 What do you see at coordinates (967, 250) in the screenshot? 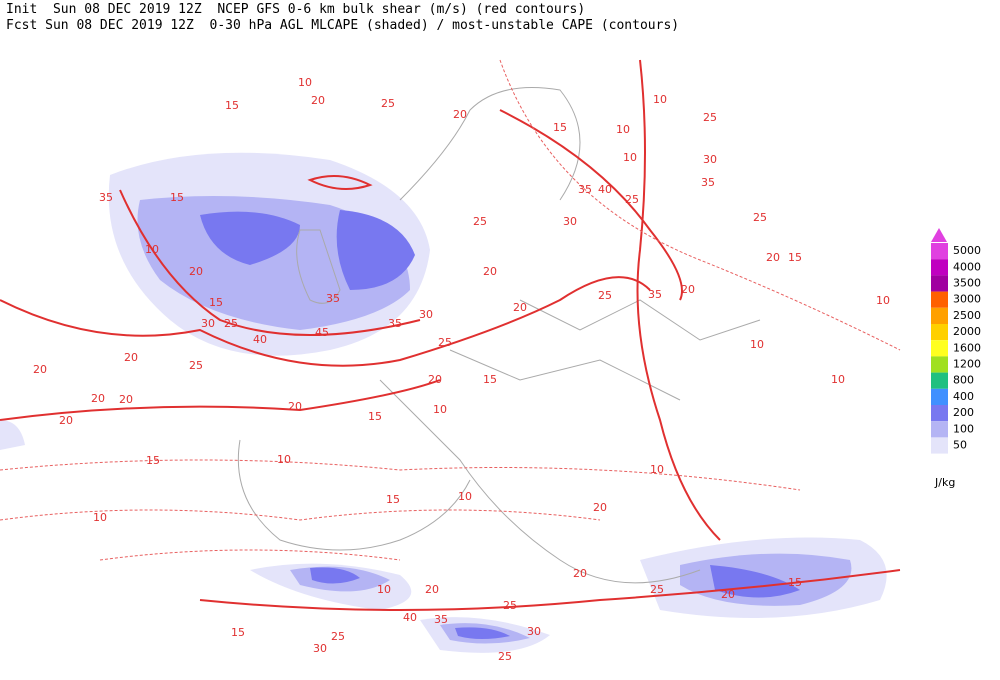
I see `colorbar-label: 5000` at bounding box center [967, 250].